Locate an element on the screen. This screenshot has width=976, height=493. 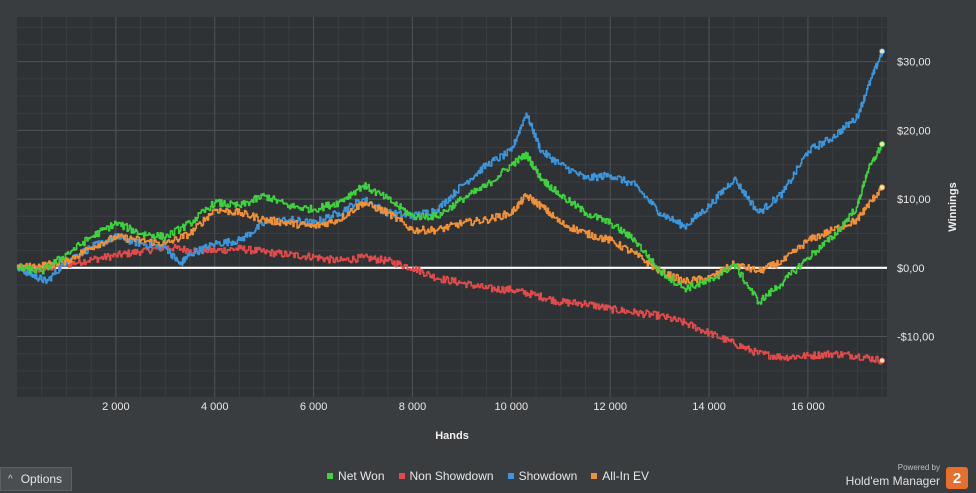
x-tick-label: 14 000 is located at coordinates (709, 407).